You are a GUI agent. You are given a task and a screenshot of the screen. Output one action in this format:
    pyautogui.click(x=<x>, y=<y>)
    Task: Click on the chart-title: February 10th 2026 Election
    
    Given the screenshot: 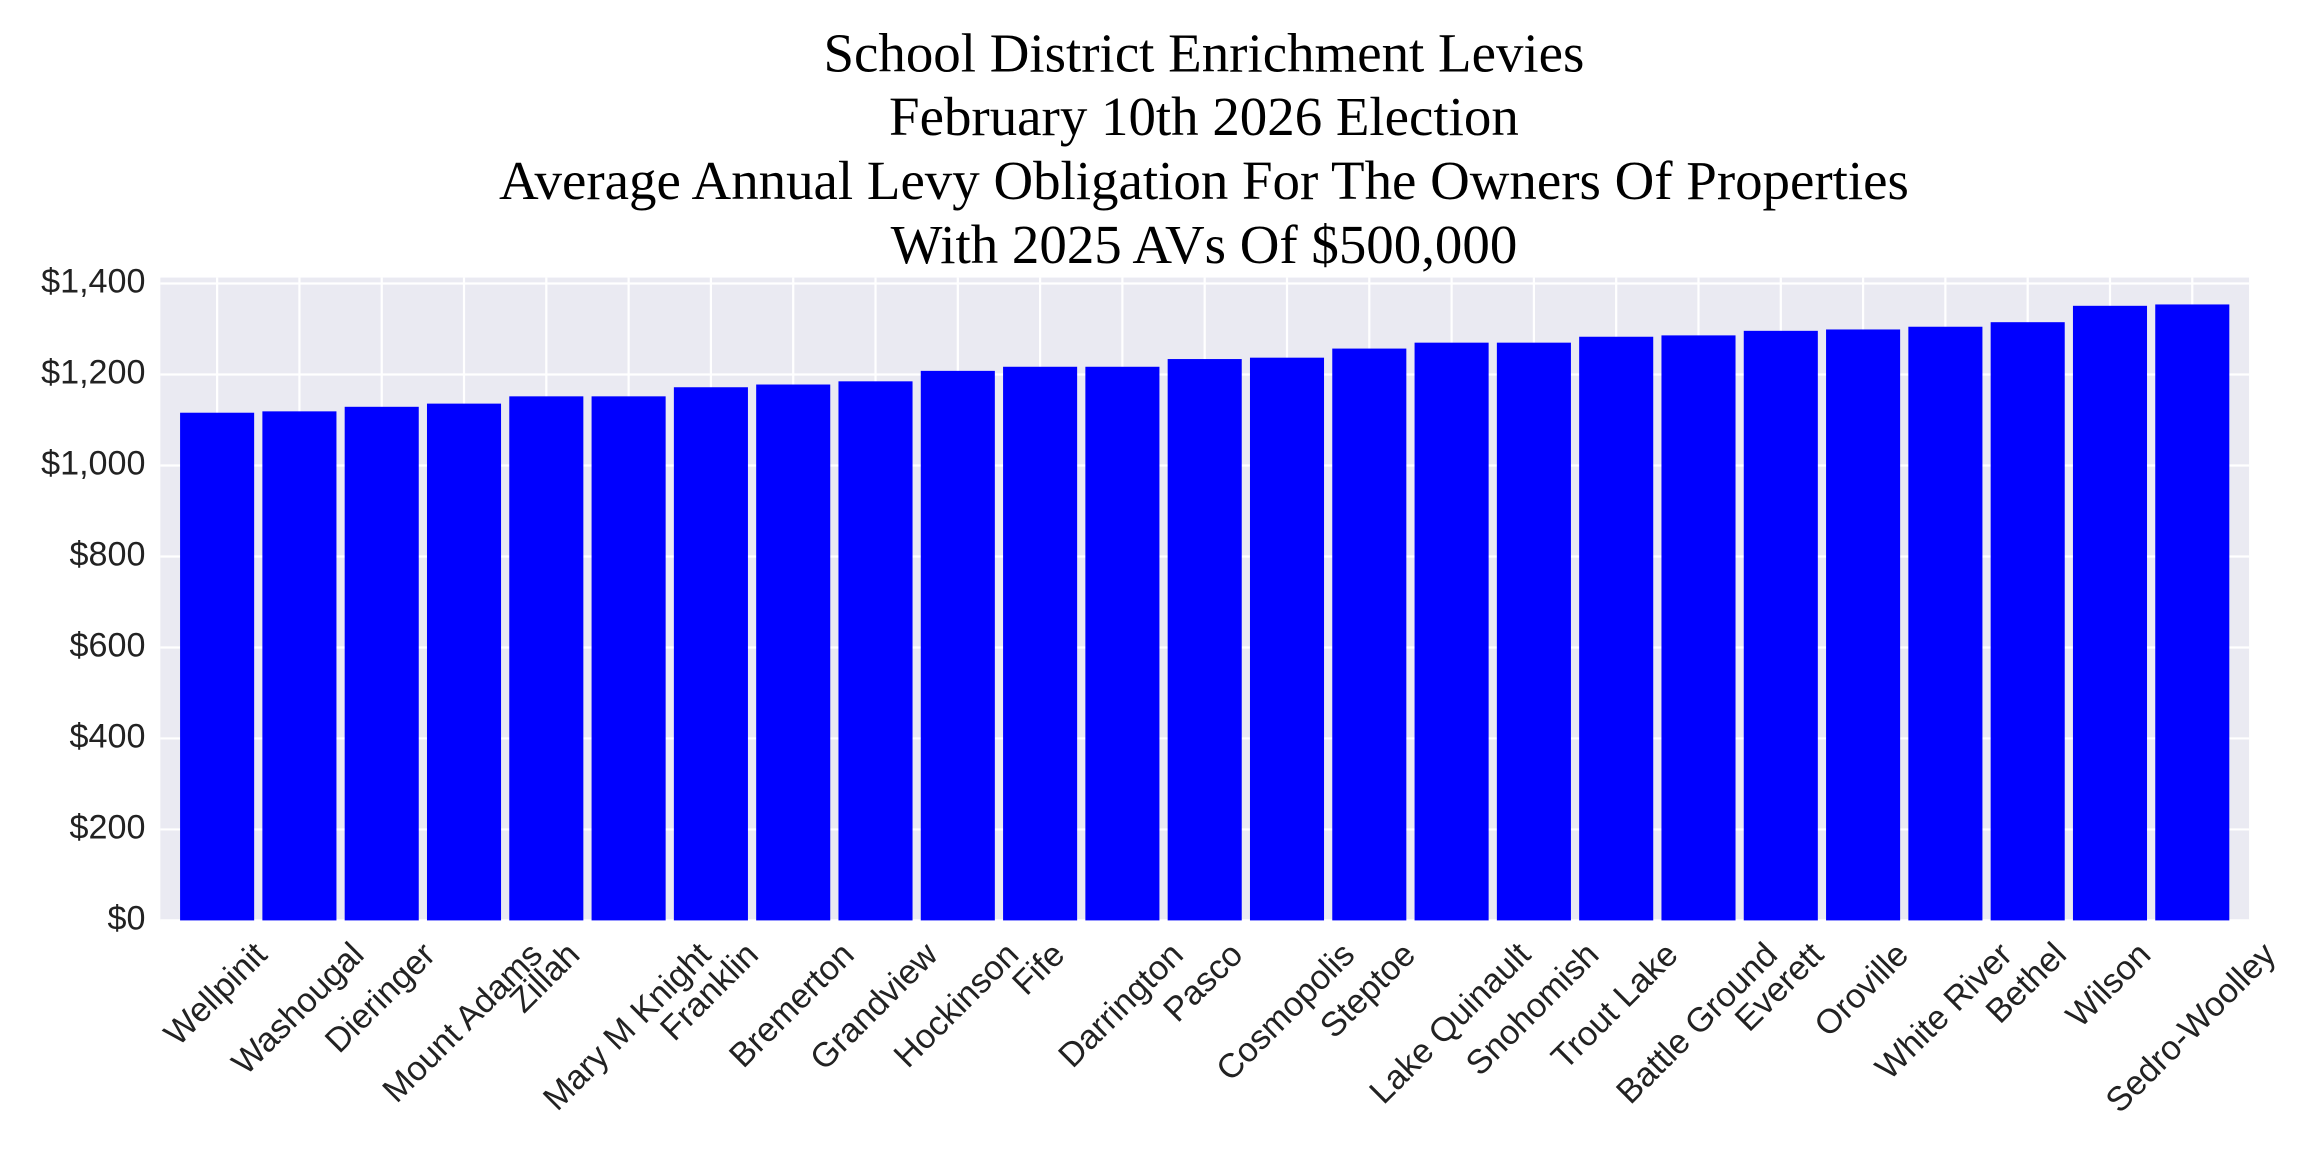 What is the action you would take?
    pyautogui.click(x=1204, y=116)
    